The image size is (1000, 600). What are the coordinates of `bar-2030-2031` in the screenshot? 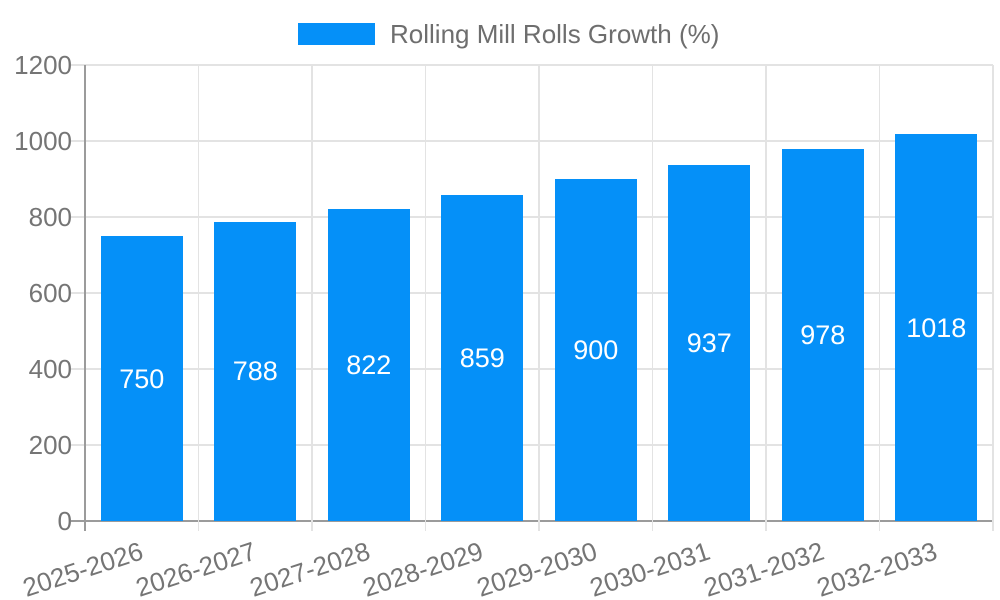 It's located at (709, 342).